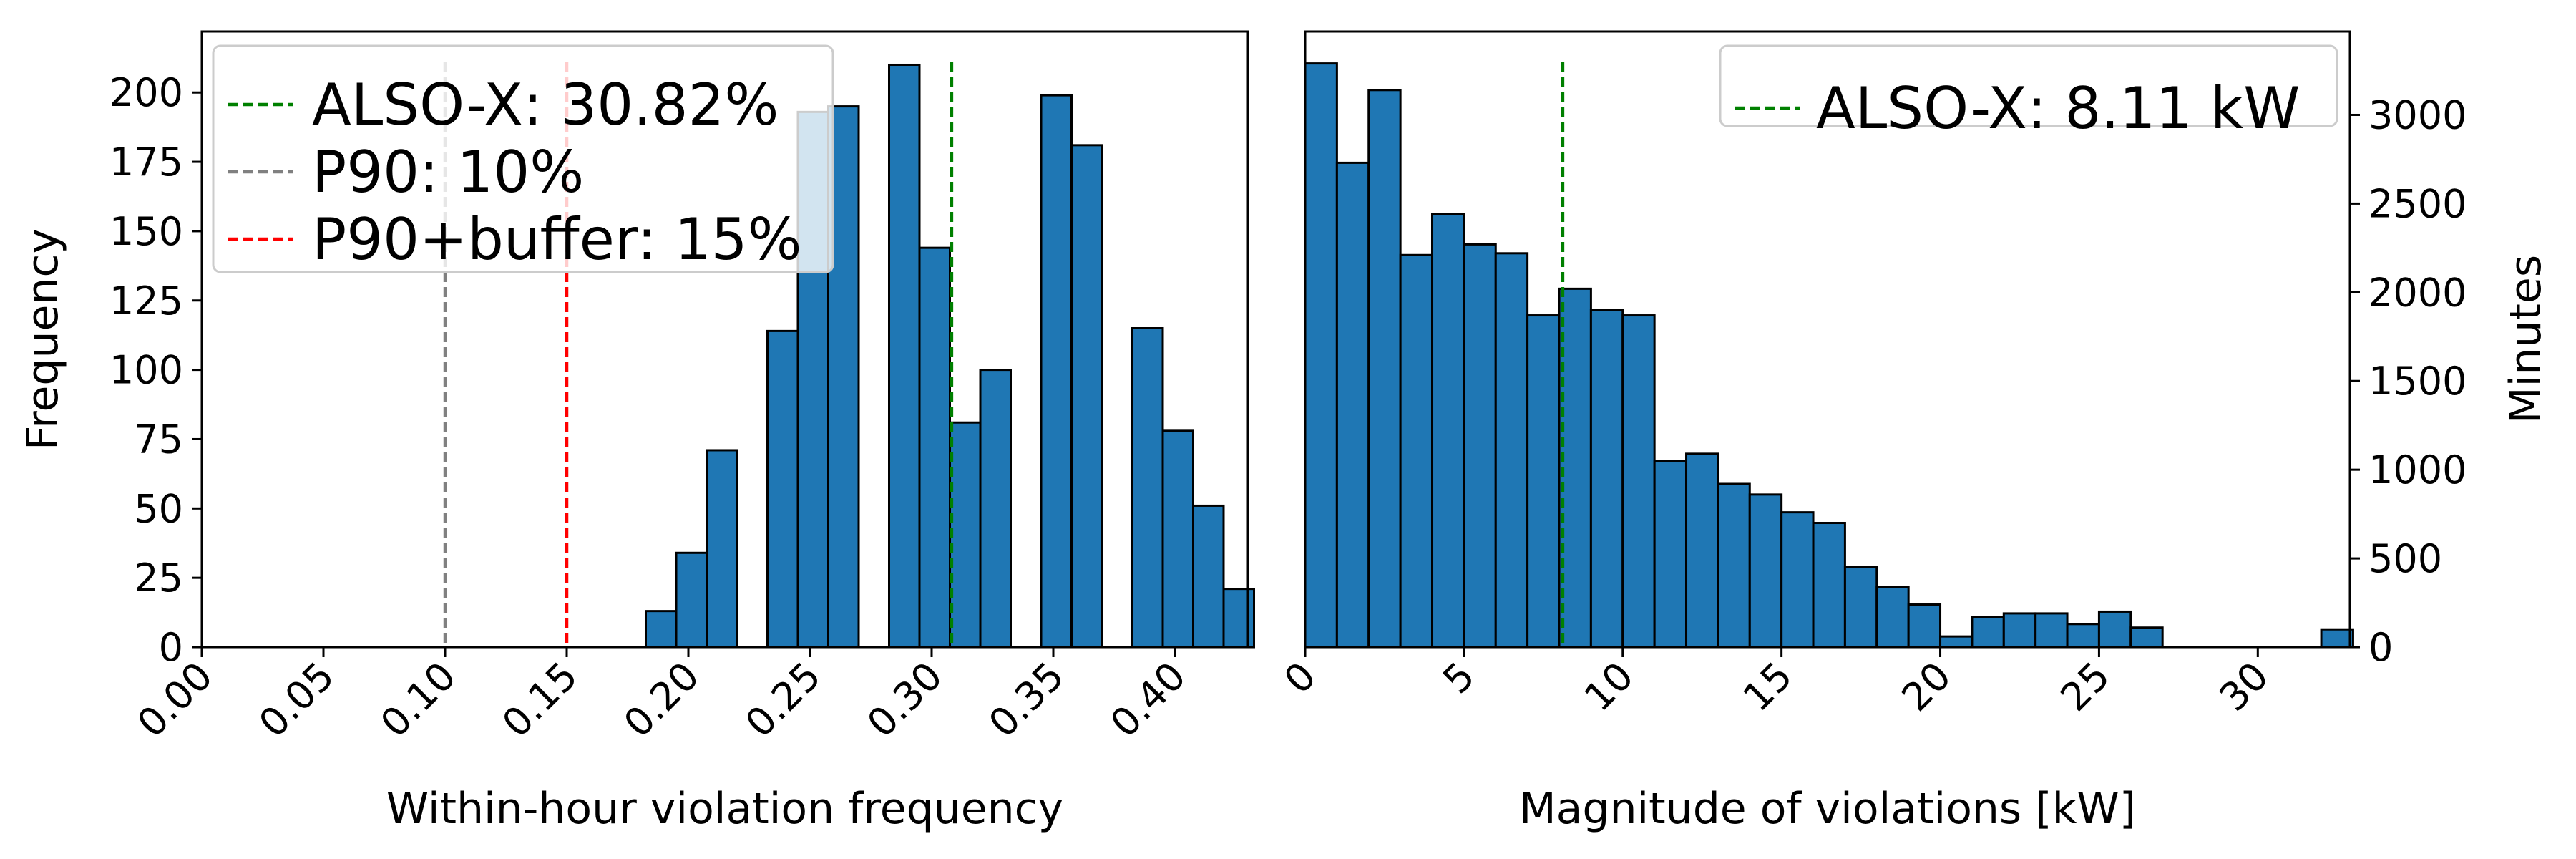 This screenshot has height=859, width=2576. I want to click on x-tick-label: 0.40, so click(1148, 700).